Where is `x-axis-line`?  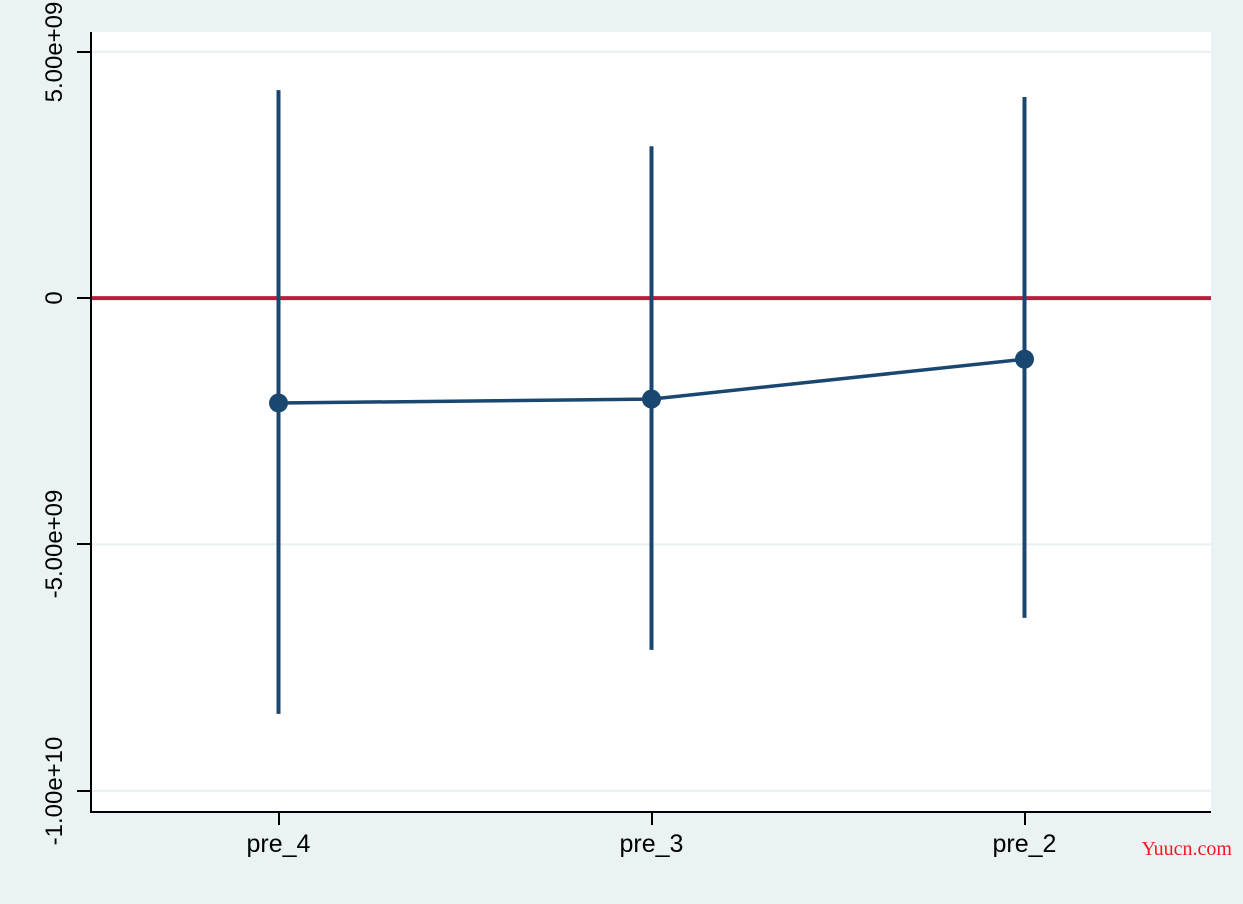
x-axis-line is located at coordinates (650, 812).